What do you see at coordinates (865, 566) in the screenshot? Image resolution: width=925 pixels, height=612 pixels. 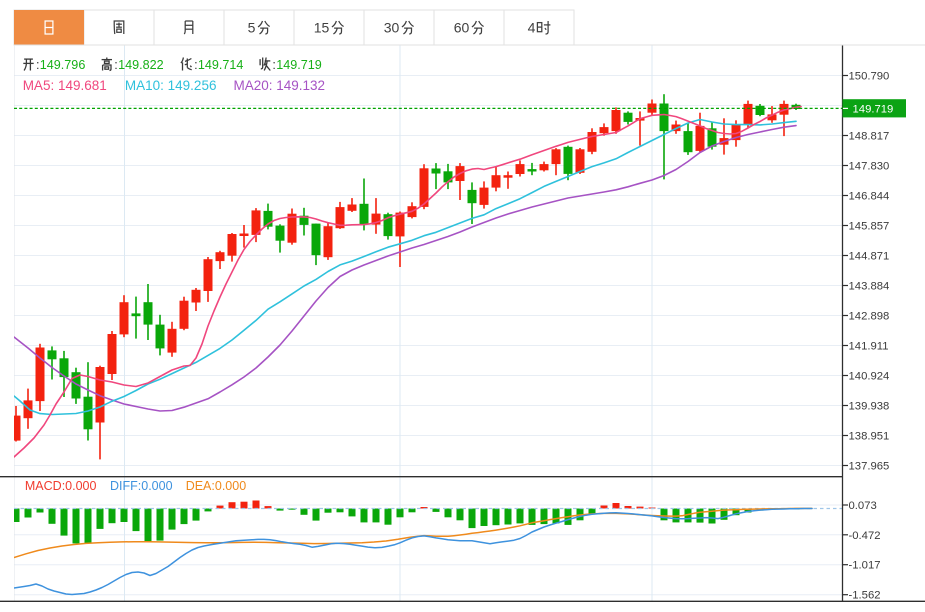 I see `svg-text: -1.017` at bounding box center [865, 566].